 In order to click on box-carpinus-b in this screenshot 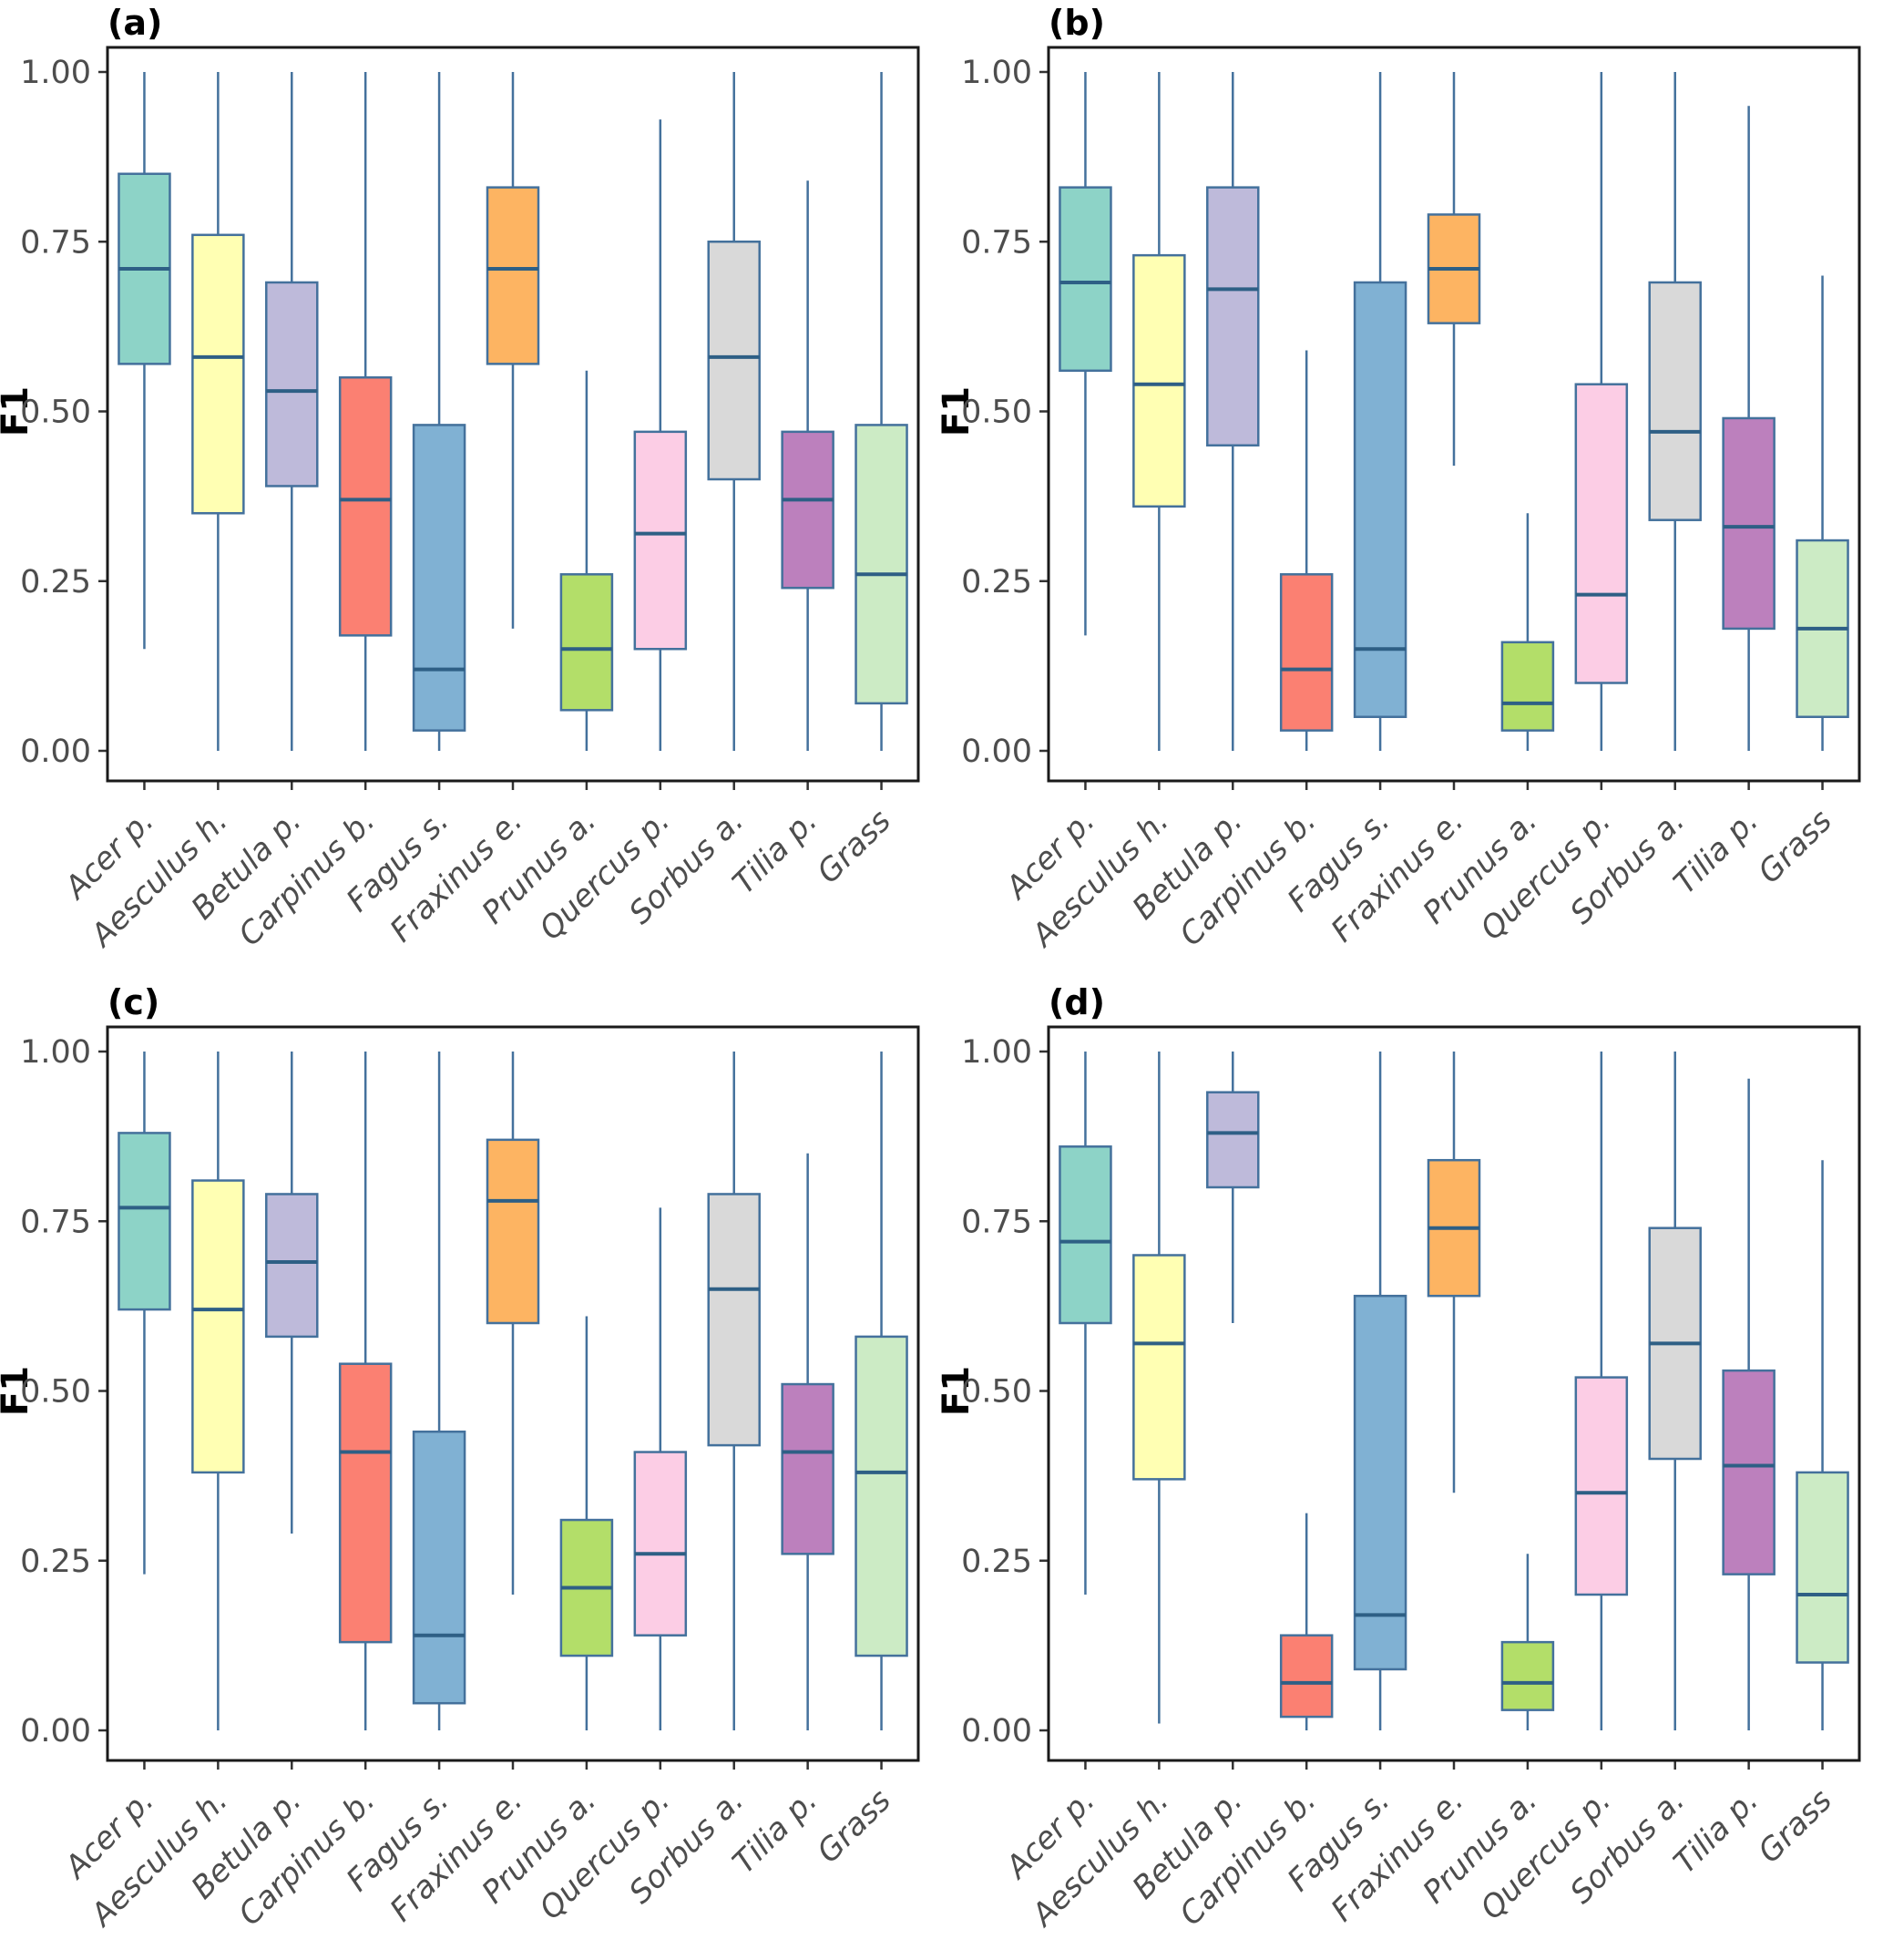, I will do `click(1306, 1621)`.